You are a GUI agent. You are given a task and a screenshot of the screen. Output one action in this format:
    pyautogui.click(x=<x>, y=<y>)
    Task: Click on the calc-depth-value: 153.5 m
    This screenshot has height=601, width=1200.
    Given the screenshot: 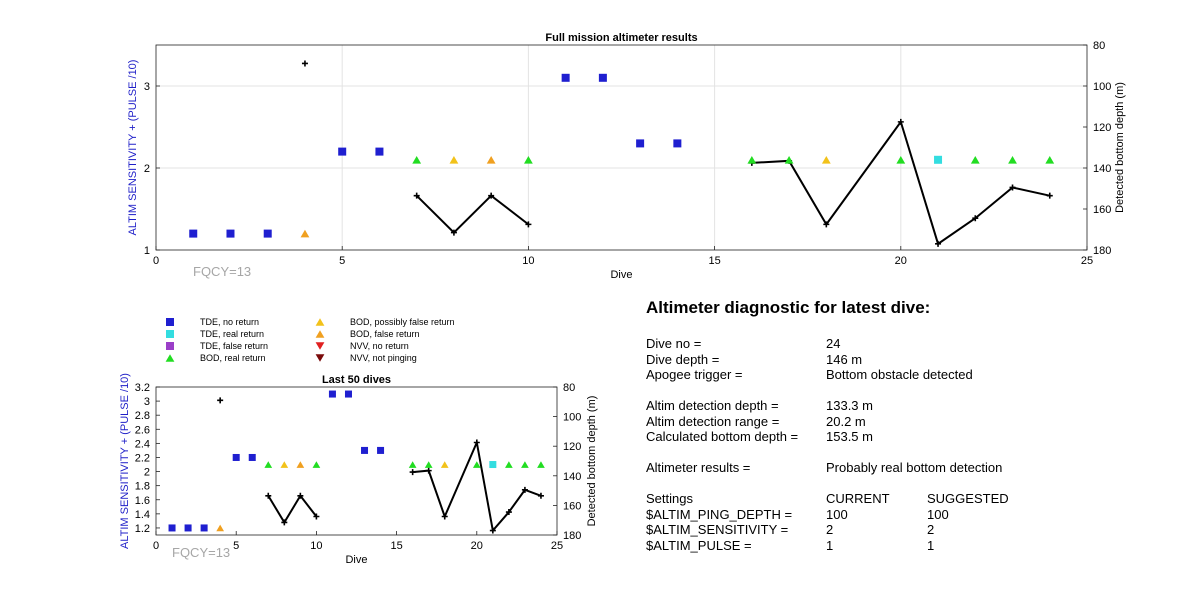 What is the action you would take?
    pyautogui.click(x=849, y=436)
    